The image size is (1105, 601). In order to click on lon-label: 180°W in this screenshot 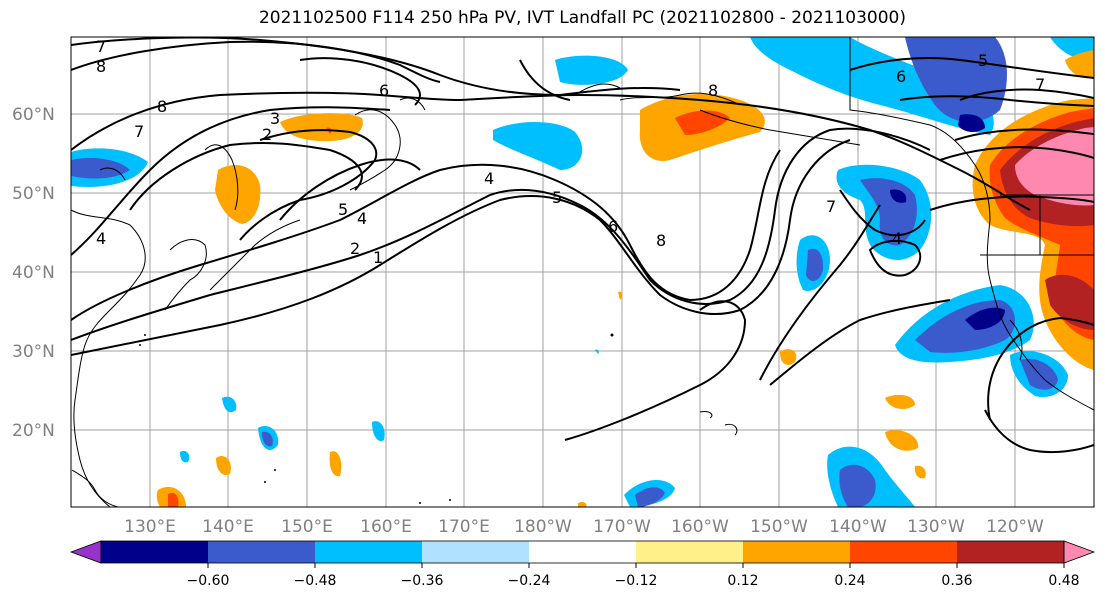, I will do `click(543, 527)`.